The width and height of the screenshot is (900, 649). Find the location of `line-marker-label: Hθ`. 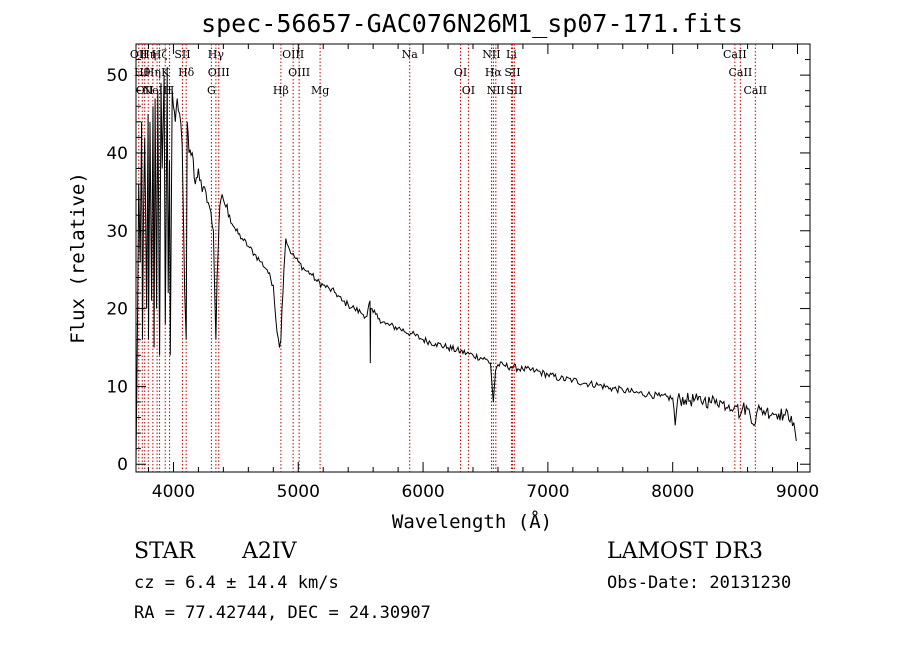

line-marker-label: Hθ is located at coordinates (142, 72).